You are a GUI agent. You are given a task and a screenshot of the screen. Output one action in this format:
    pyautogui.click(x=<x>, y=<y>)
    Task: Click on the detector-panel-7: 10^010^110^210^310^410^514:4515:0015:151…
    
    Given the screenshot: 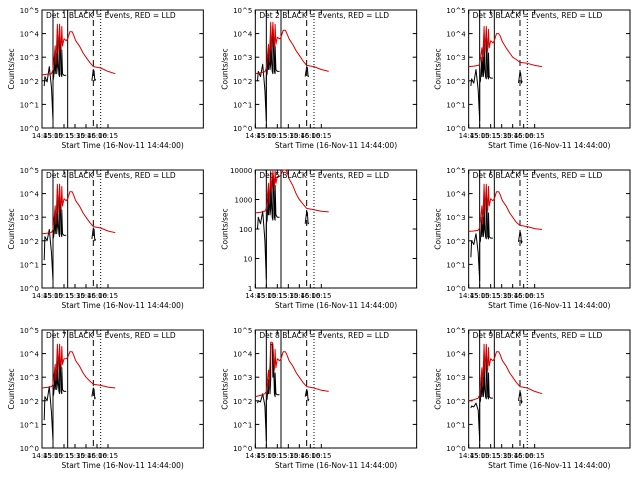 What is the action you would take?
    pyautogui.click(x=105, y=398)
    